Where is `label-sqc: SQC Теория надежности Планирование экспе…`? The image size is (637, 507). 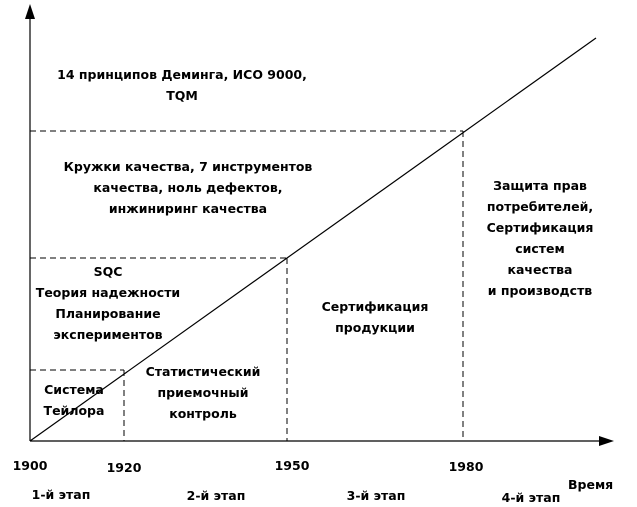 label-sqc: SQC Теория надежности Планирование экспе… is located at coordinates (108, 303).